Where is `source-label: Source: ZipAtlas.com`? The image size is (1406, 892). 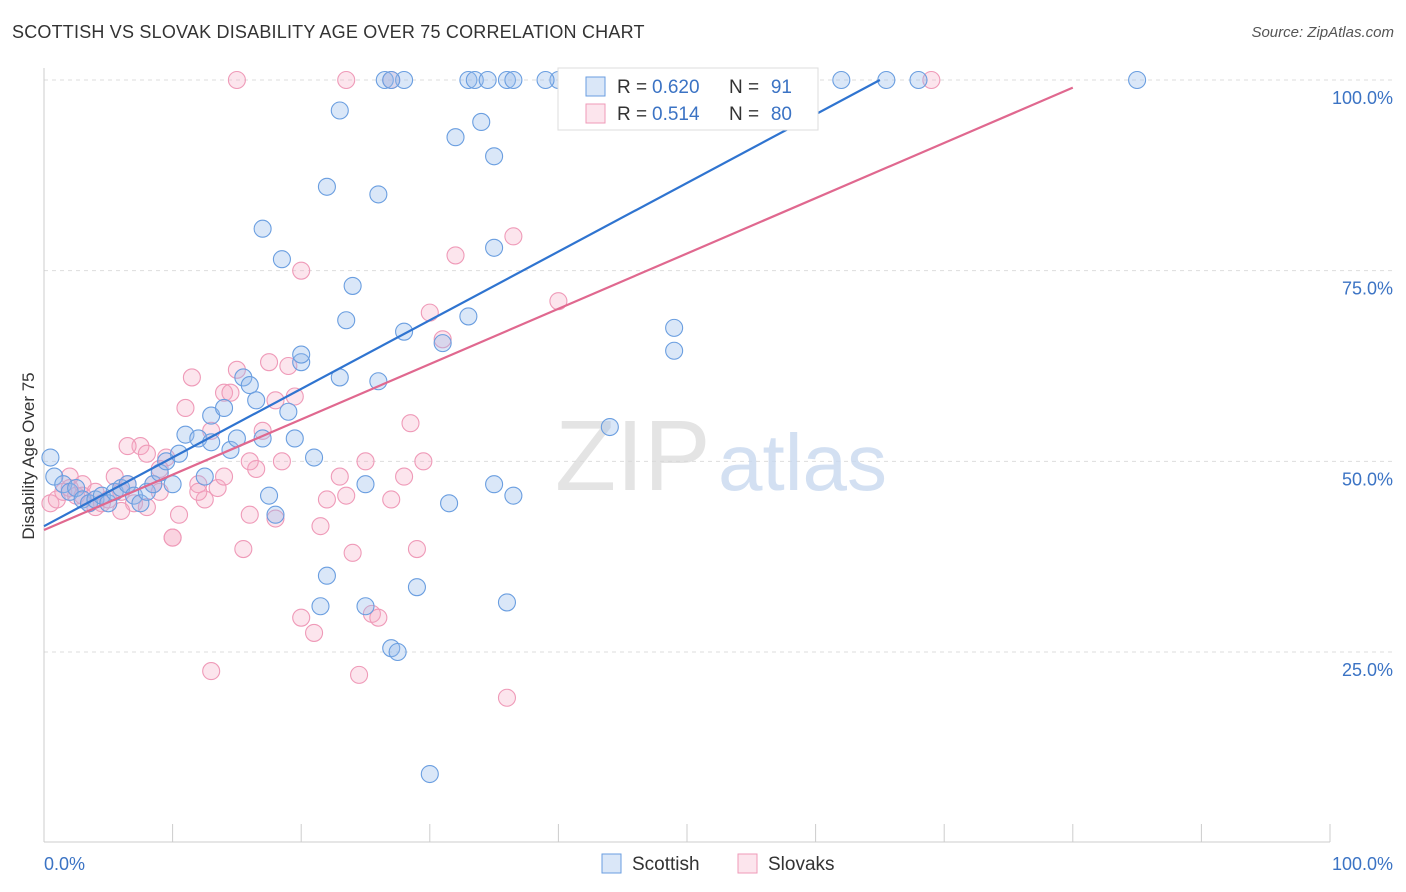
source-label: Source: ZipAtlas.com is located at coordinates (1322, 32).